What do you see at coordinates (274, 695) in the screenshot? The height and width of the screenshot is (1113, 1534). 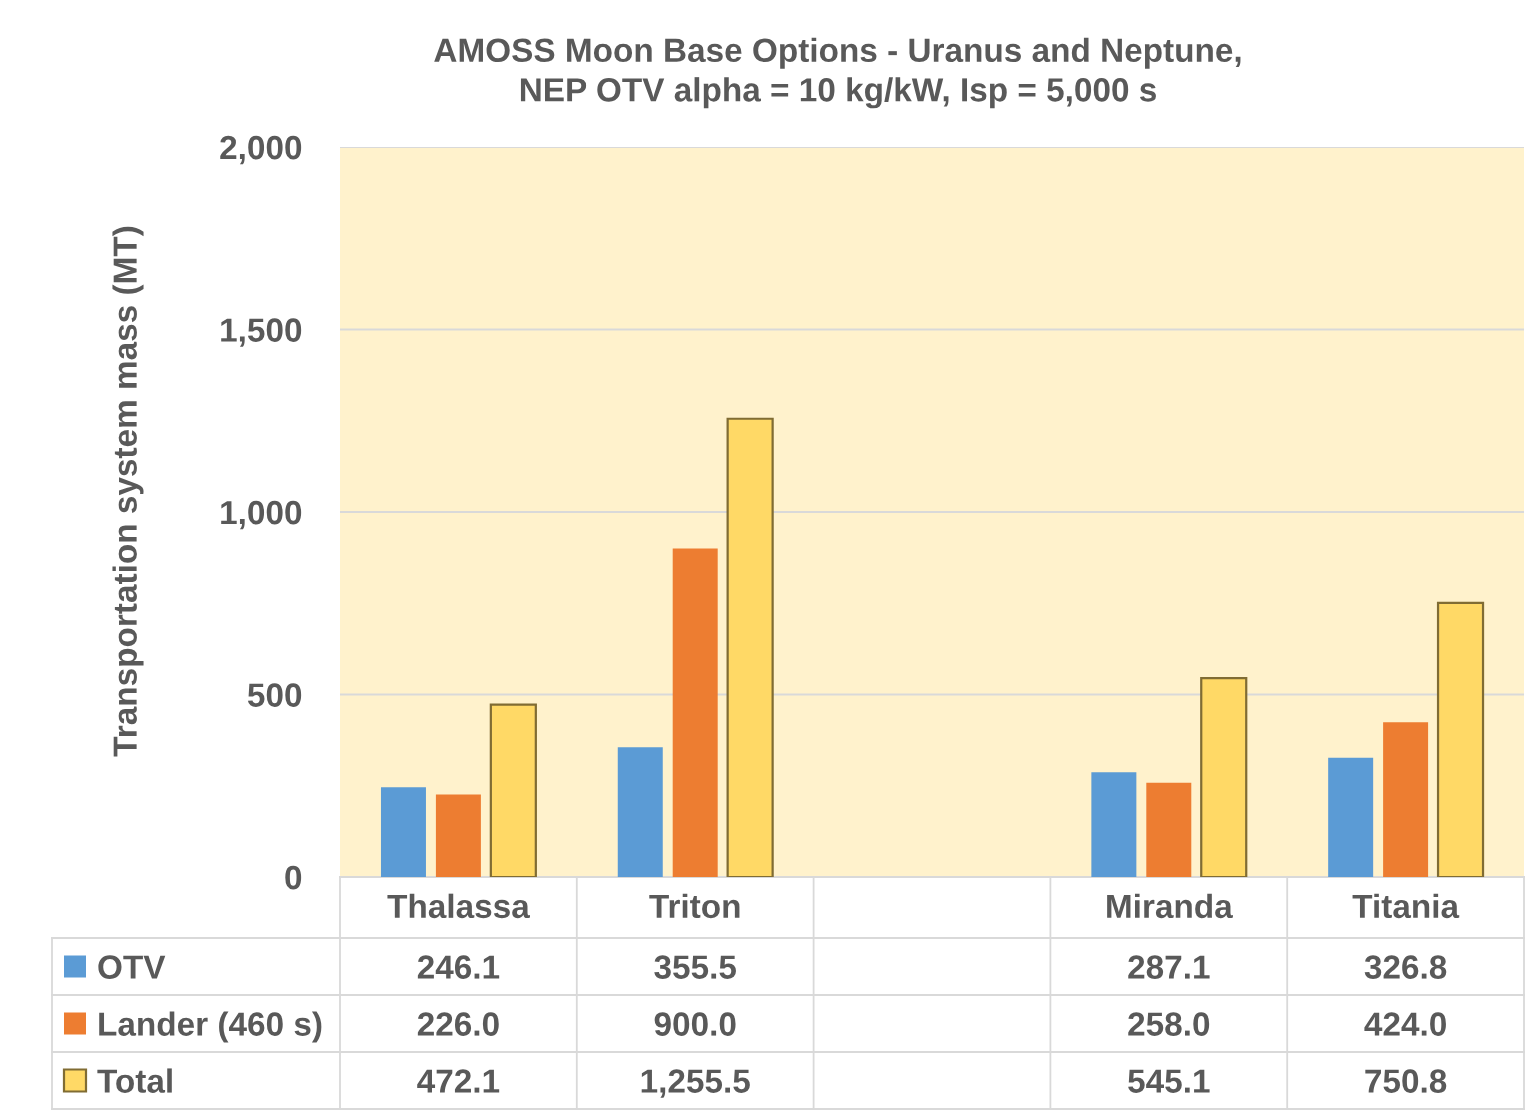 I see `y-tick-label: 500` at bounding box center [274, 695].